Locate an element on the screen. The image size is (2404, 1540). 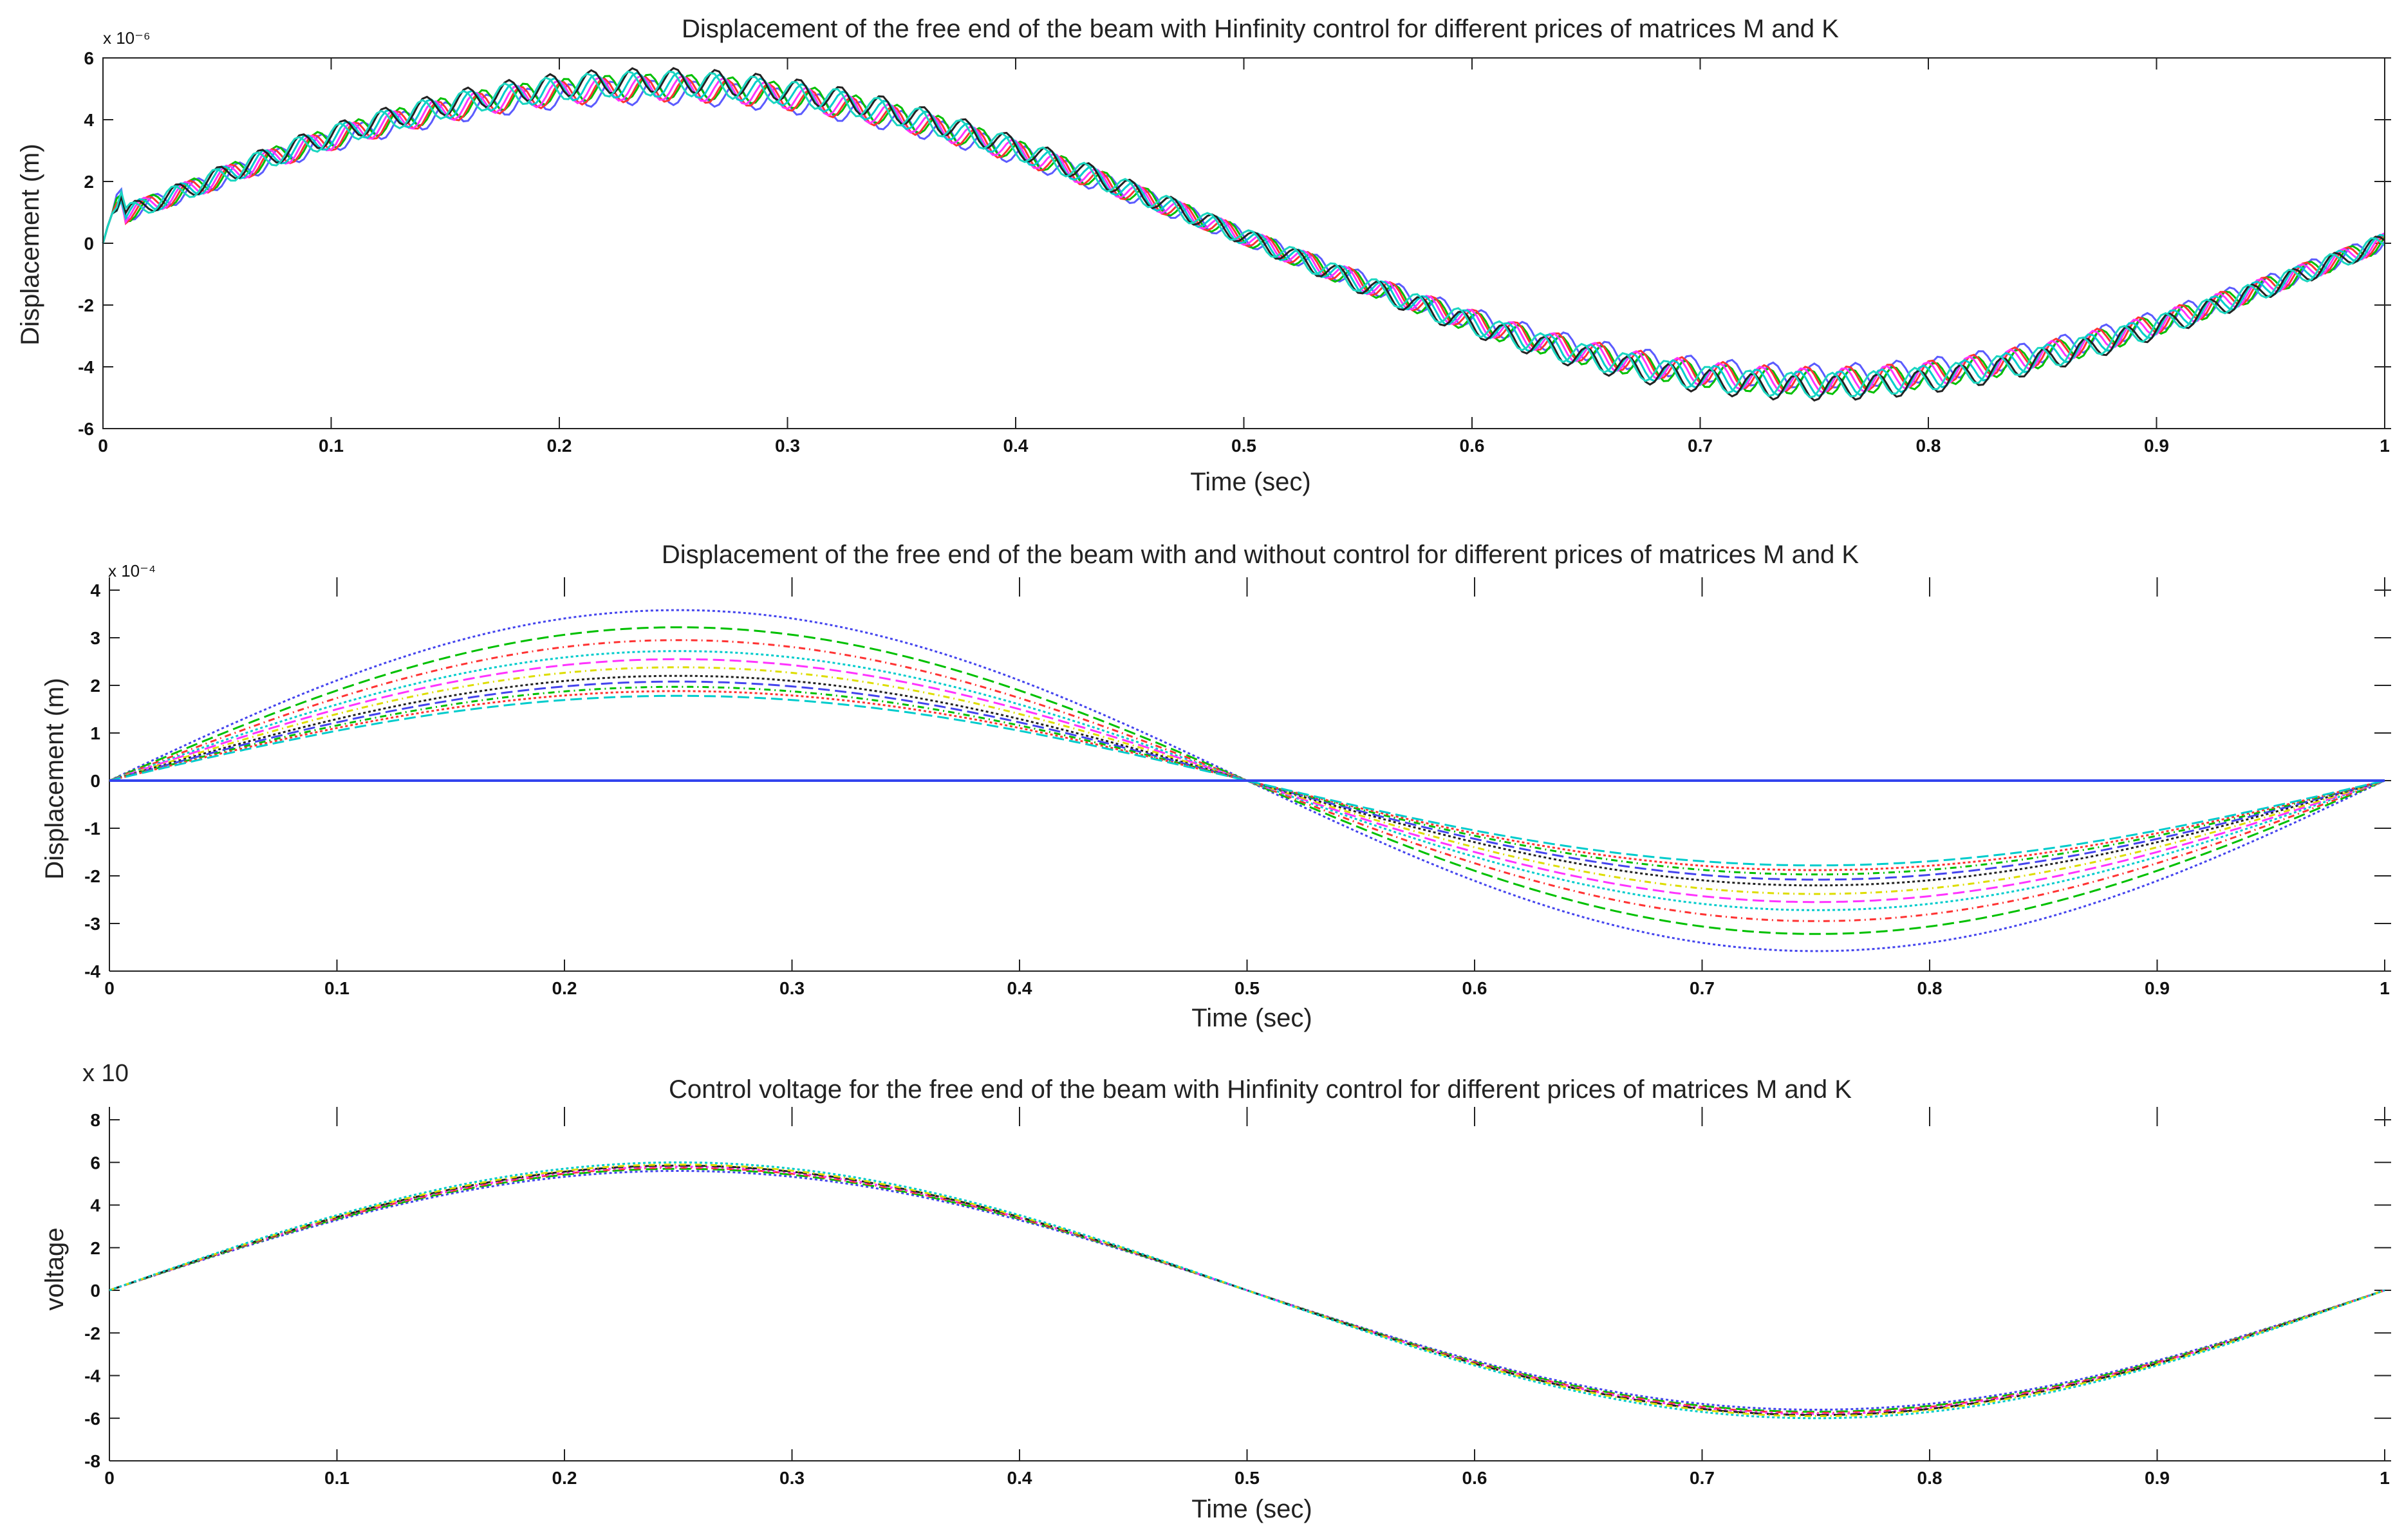
y-tick-label: 8 is located at coordinates (95, 1120).